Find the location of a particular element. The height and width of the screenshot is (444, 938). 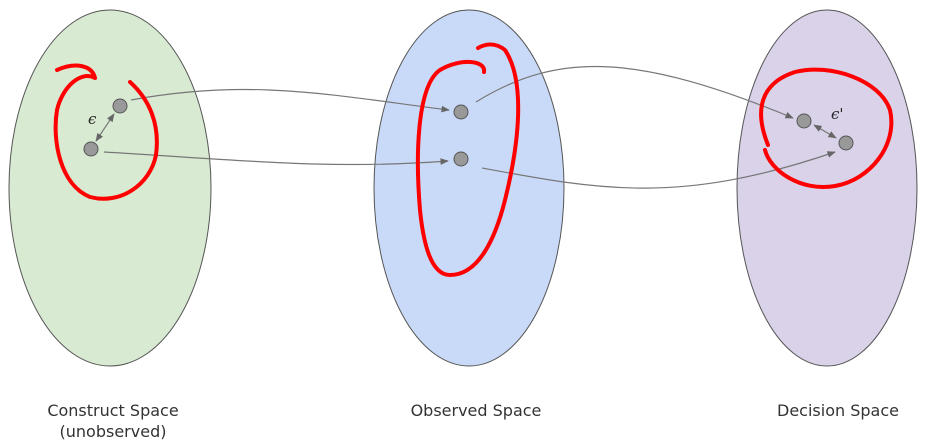

epsilon-label: ϵ is located at coordinates (92, 119).